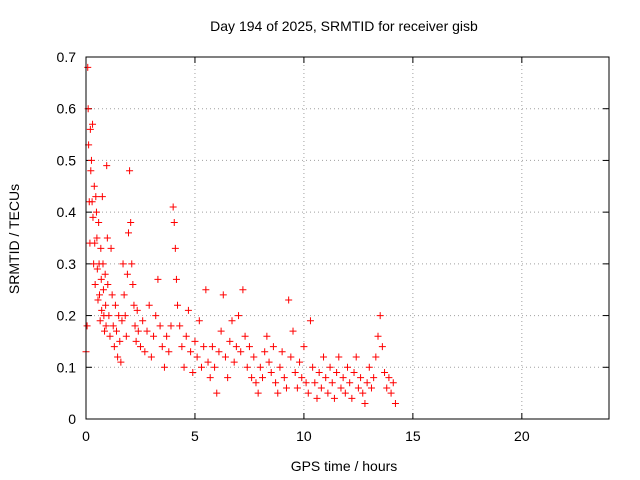  Describe the element at coordinates (413, 436) in the screenshot. I see `x-tick-label: 15` at that location.